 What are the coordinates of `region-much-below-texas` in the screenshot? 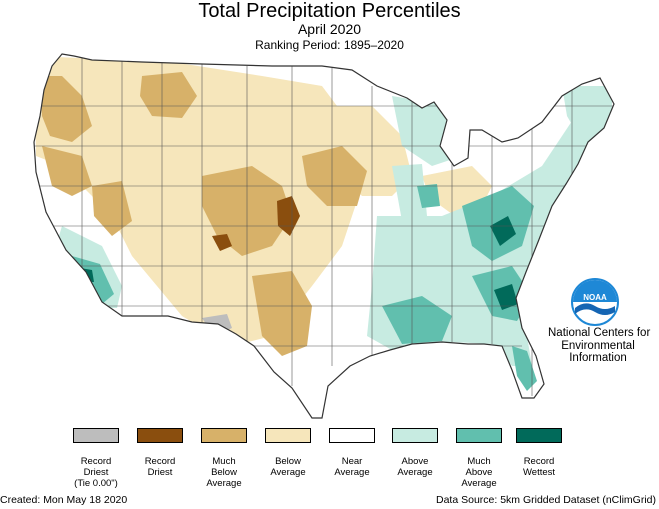 It's located at (282, 313).